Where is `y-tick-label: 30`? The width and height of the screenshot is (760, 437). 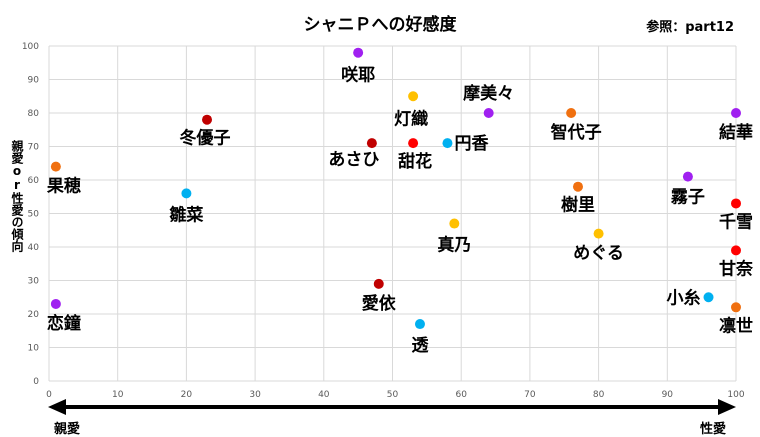 y-tick-label: 30 is located at coordinates (34, 282).